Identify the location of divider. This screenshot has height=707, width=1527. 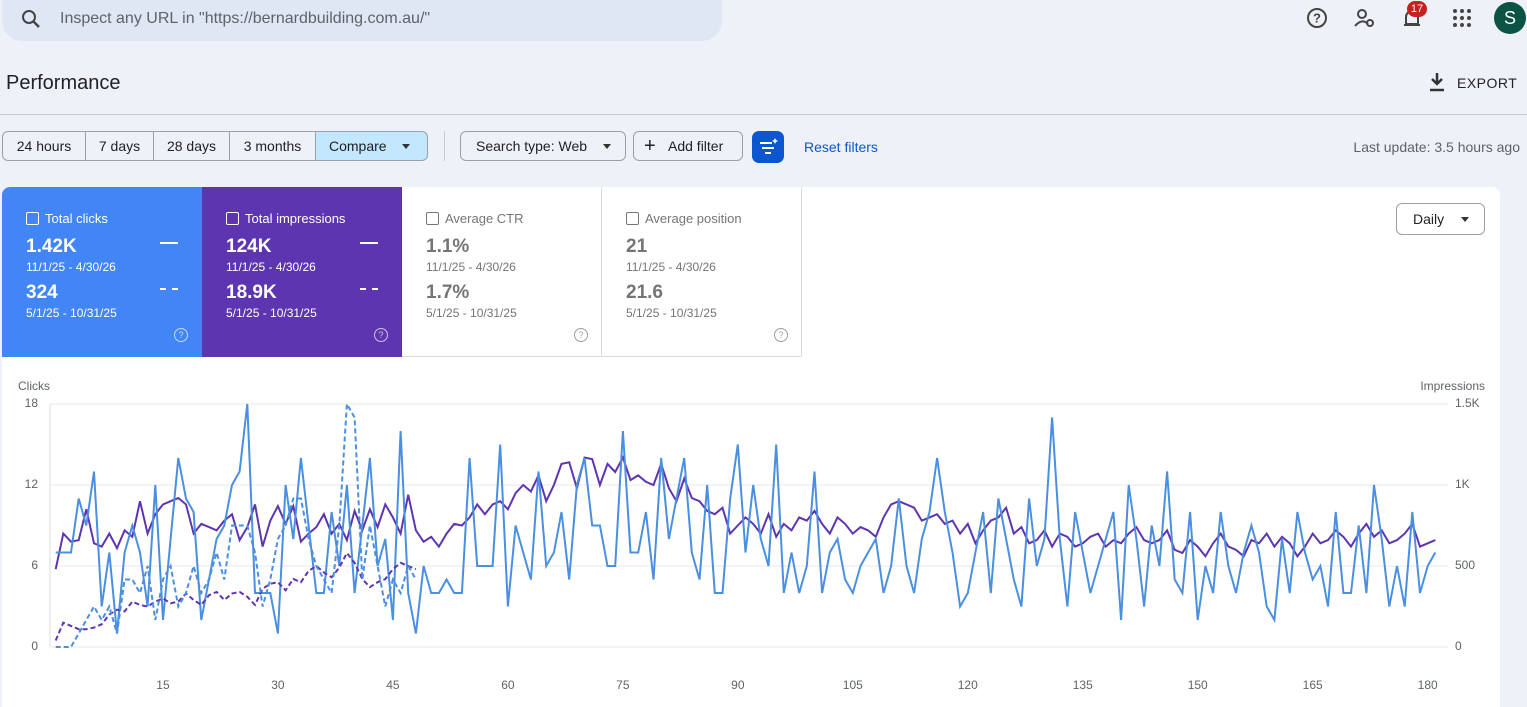
(763, 114).